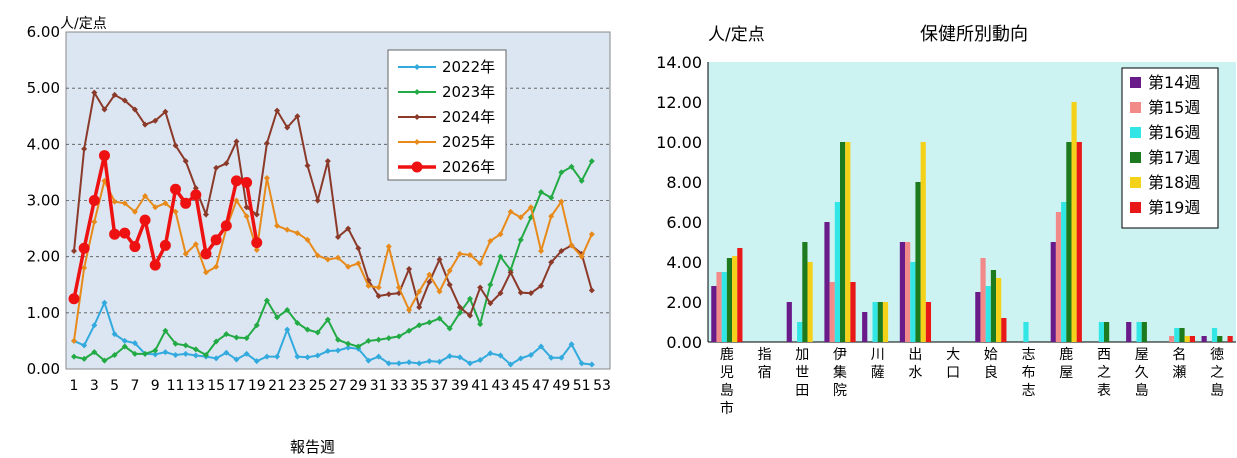 Image resolution: width=1237 pixels, height=458 pixels. What do you see at coordinates (419, 386) in the screenshot?
I see `x-tick-label: 35` at bounding box center [419, 386].